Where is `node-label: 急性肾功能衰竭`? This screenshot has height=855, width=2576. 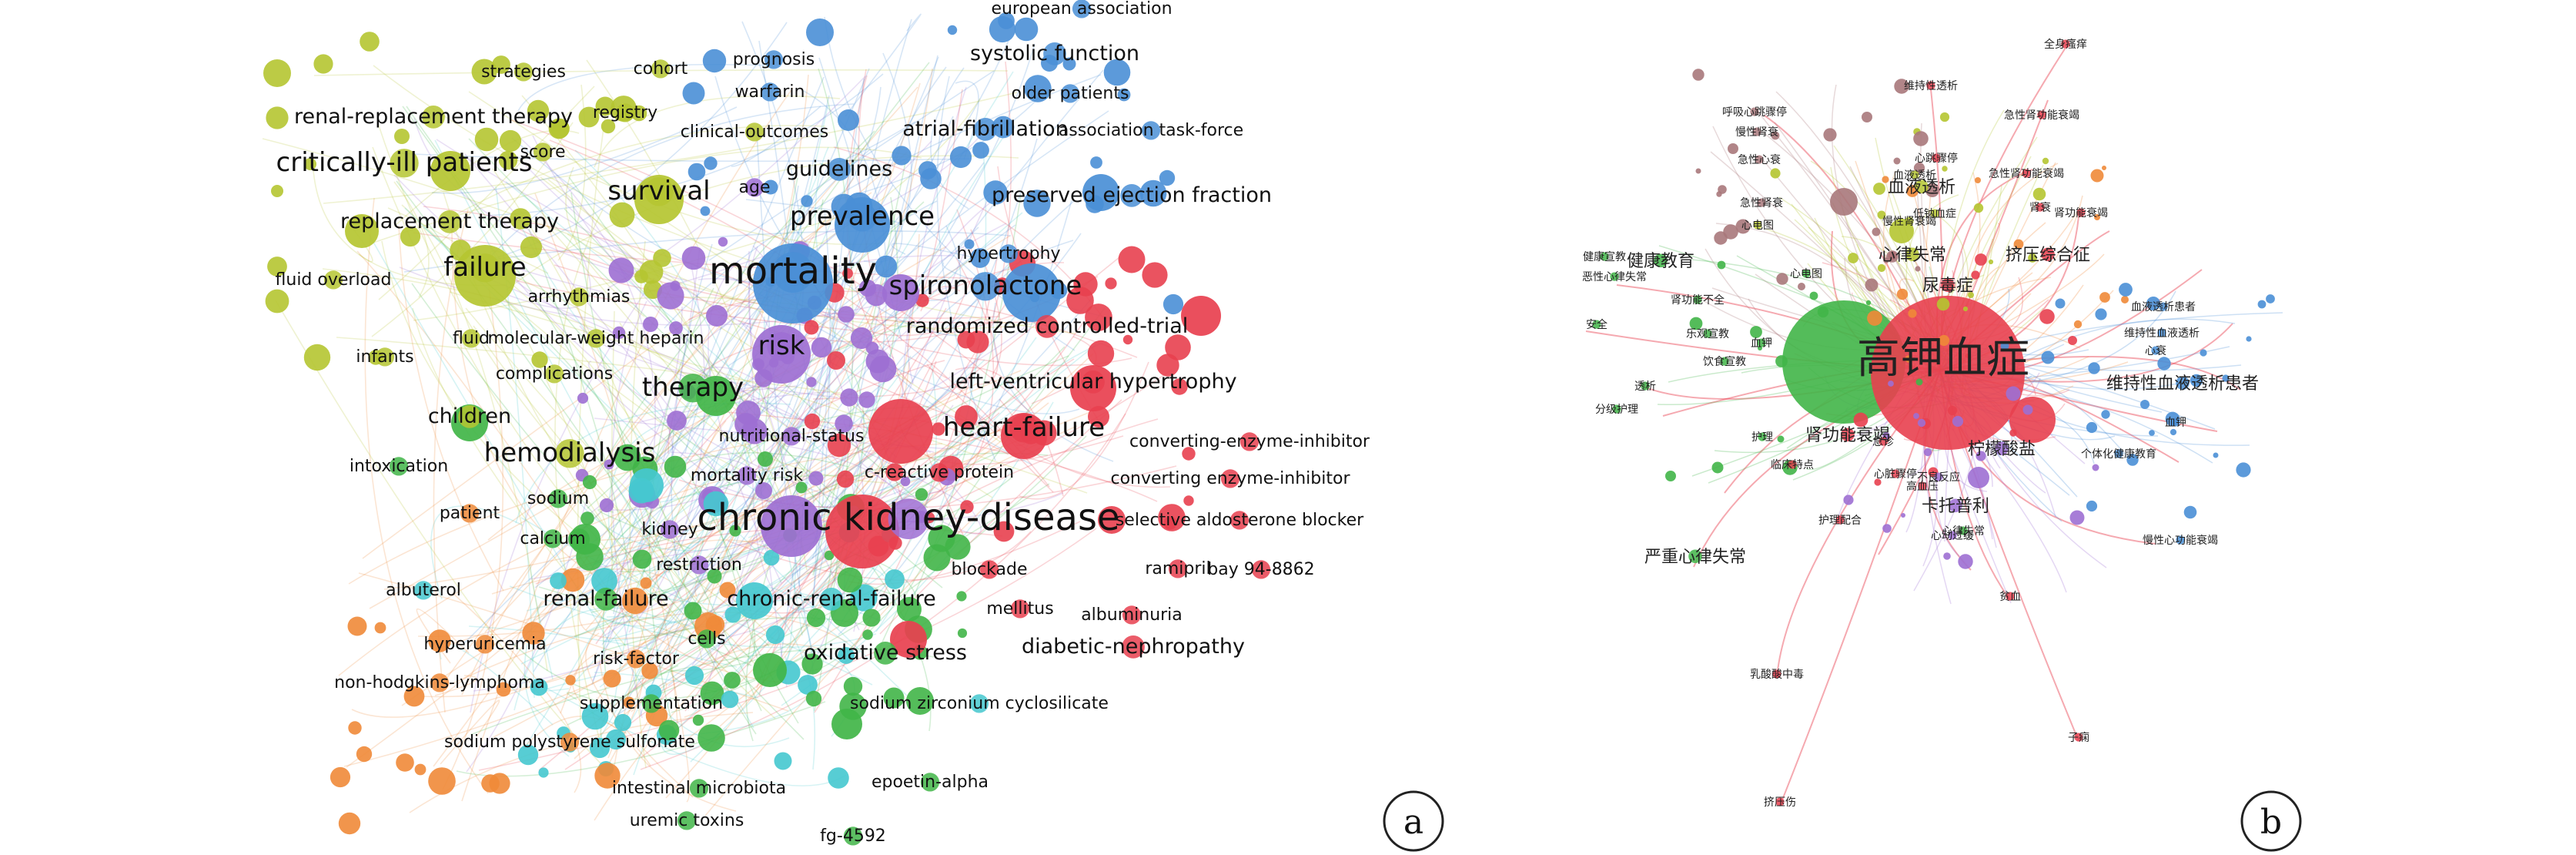 node-label: 急性肾功能衰竭 is located at coordinates (2027, 173).